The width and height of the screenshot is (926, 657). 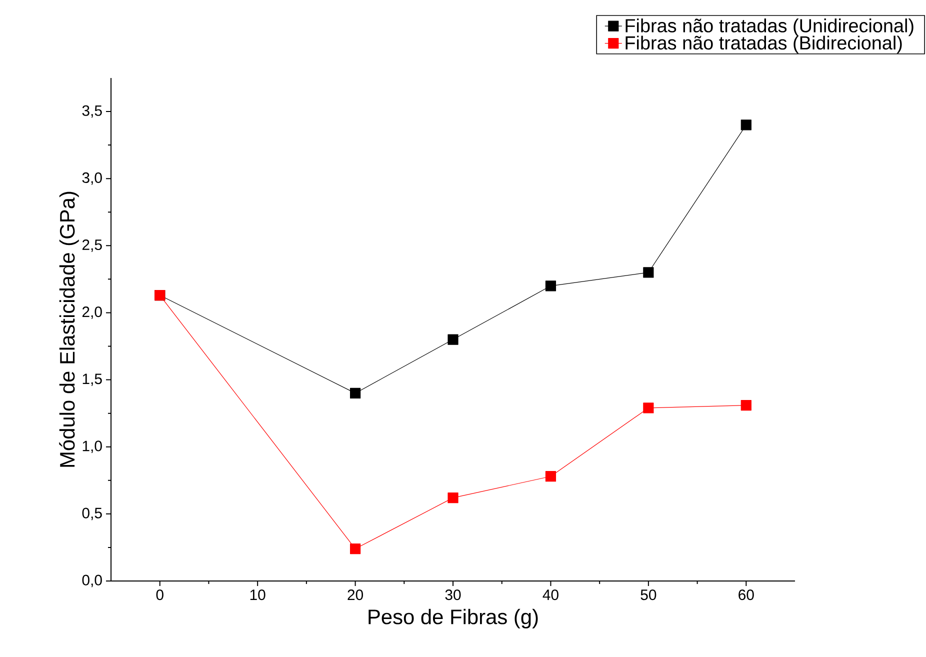 I want to click on y-axis-title: Módulo de Elasticidade (GPa), so click(x=69, y=329).